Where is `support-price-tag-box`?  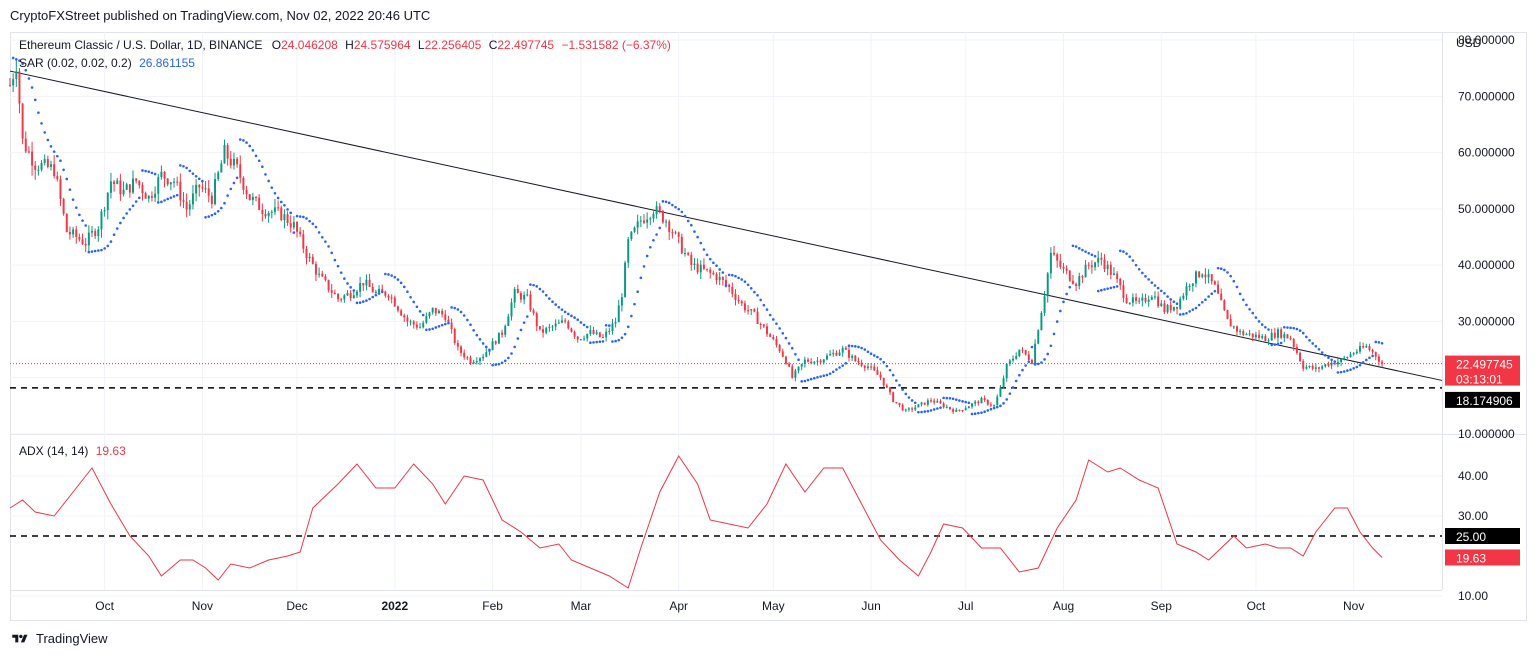
support-price-tag-box is located at coordinates (1482, 399).